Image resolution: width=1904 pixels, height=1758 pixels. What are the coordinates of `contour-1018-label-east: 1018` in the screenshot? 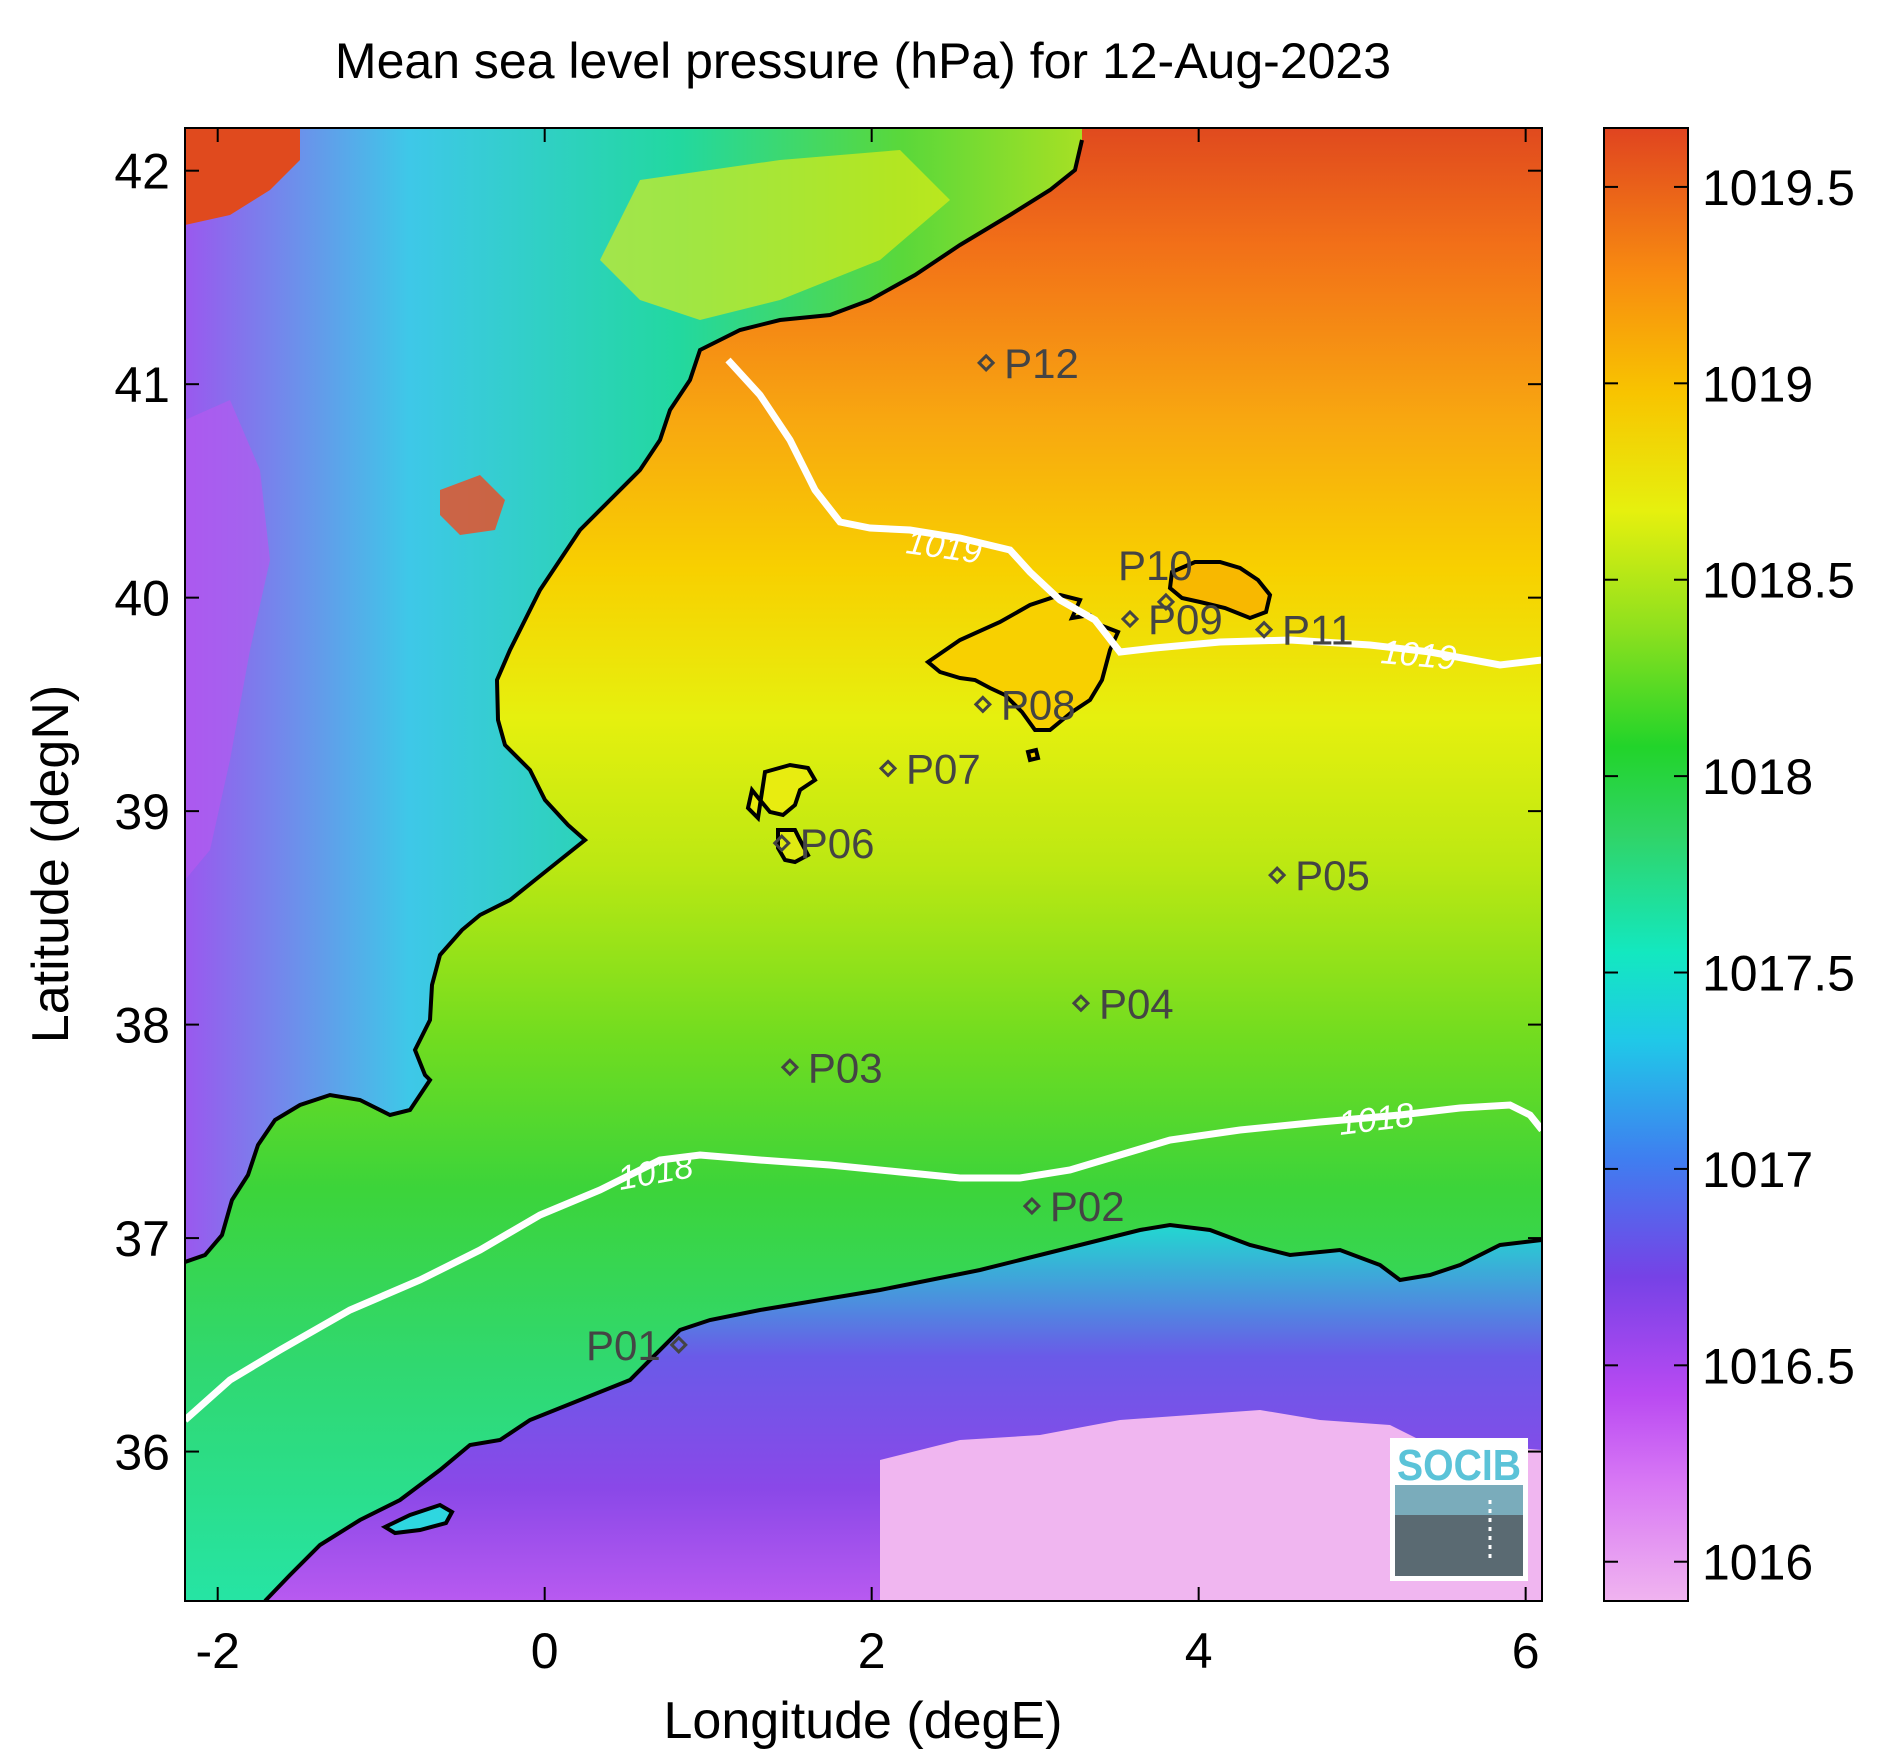 It's located at (1376, 1119).